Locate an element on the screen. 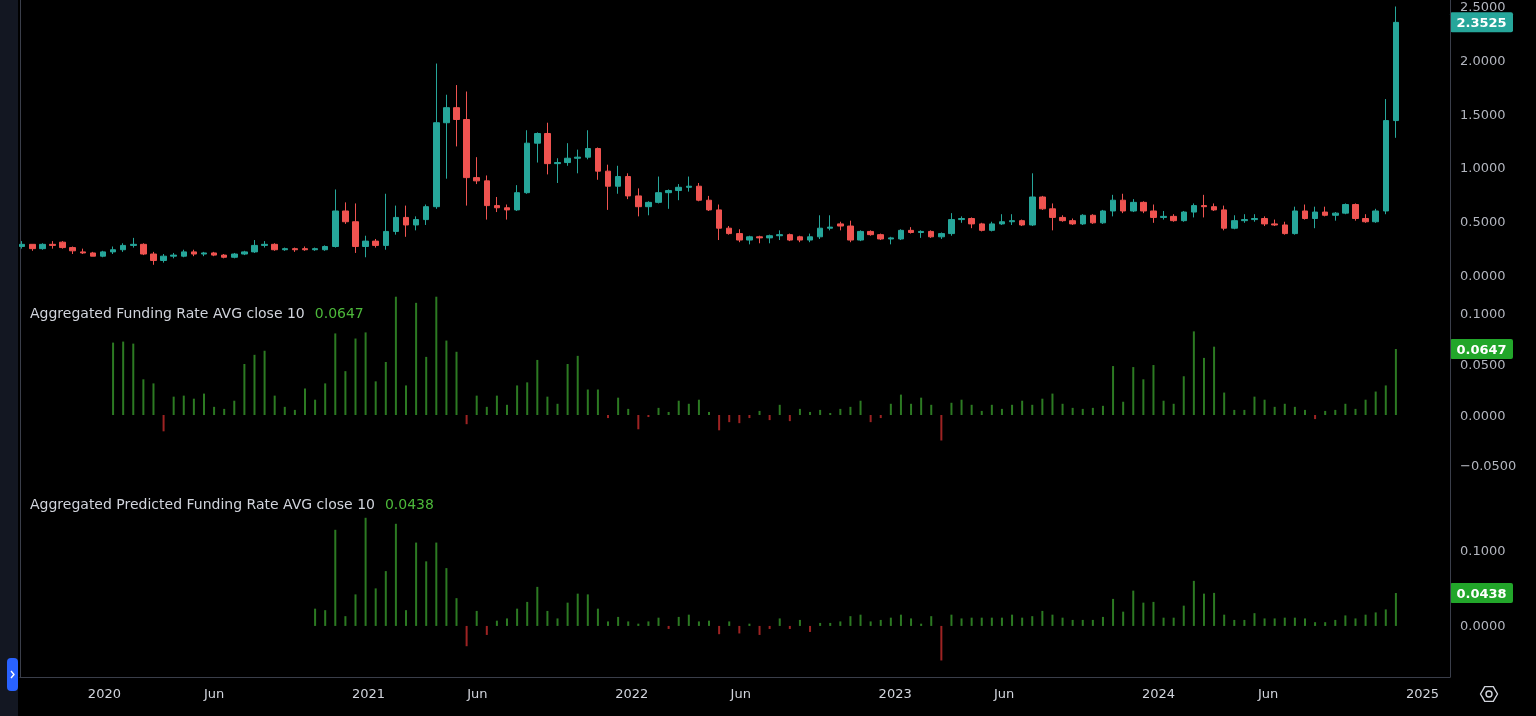 This screenshot has height=716, width=1536. text: Aggregated Funding Rate AVG close 10 is located at coordinates (167, 313).